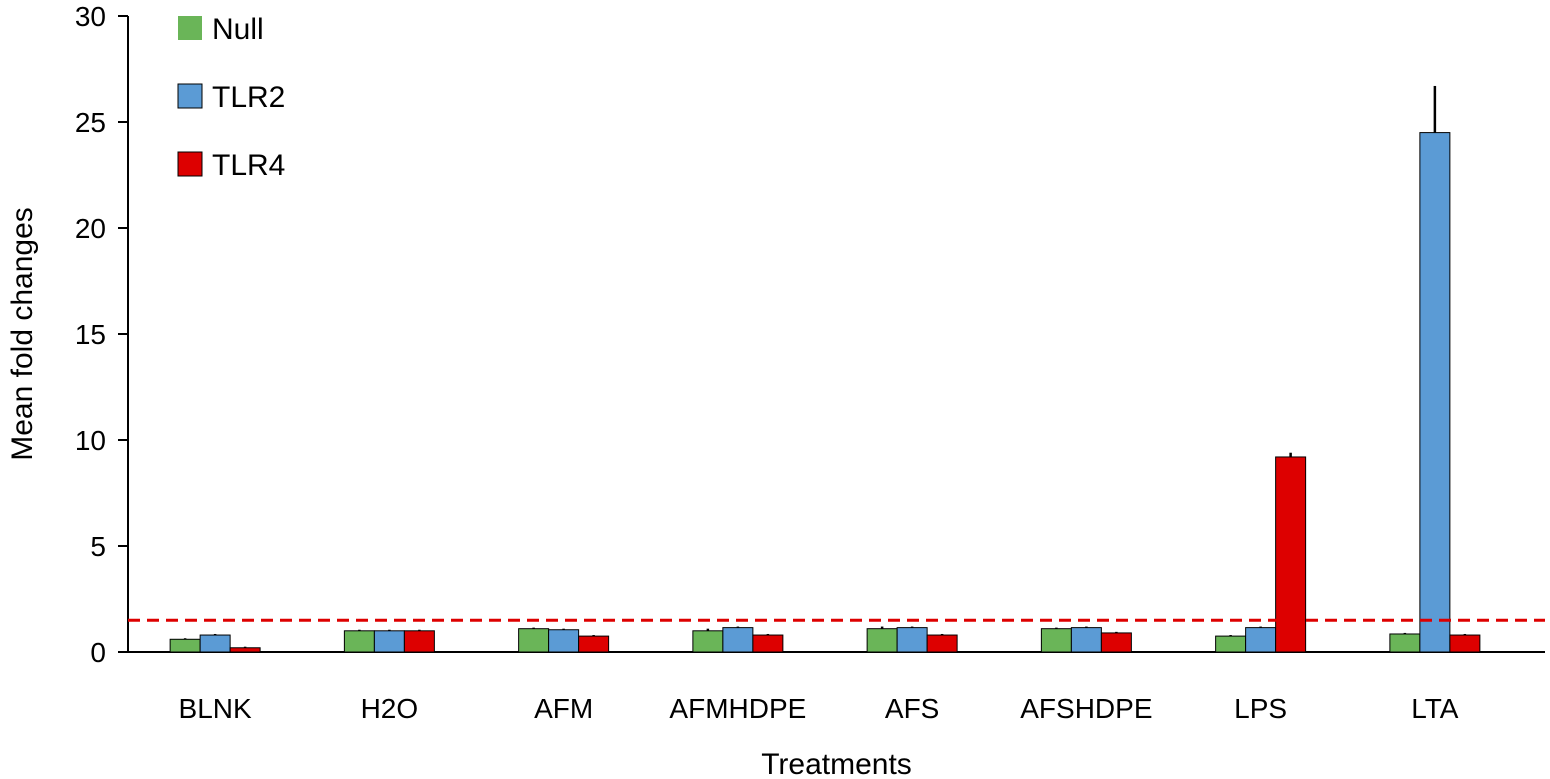 The image size is (1550, 779). What do you see at coordinates (90, 122) in the screenshot?
I see `y-tick-label: 25` at bounding box center [90, 122].